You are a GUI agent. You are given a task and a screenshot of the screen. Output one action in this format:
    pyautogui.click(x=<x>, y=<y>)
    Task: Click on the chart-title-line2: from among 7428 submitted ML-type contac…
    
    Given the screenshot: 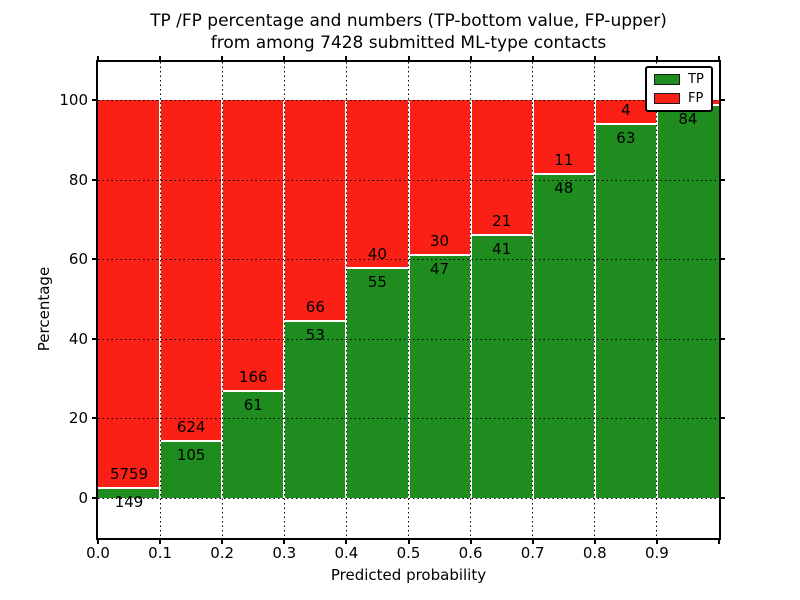 What is the action you would take?
    pyautogui.click(x=408, y=43)
    